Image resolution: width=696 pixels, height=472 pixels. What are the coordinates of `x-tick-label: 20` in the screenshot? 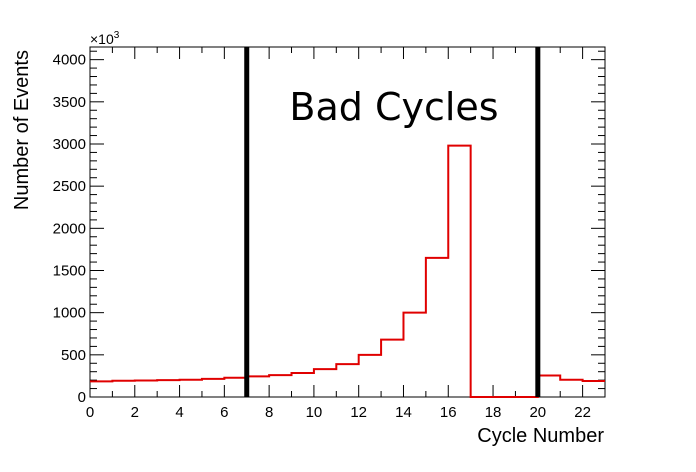 It's located at (537, 412).